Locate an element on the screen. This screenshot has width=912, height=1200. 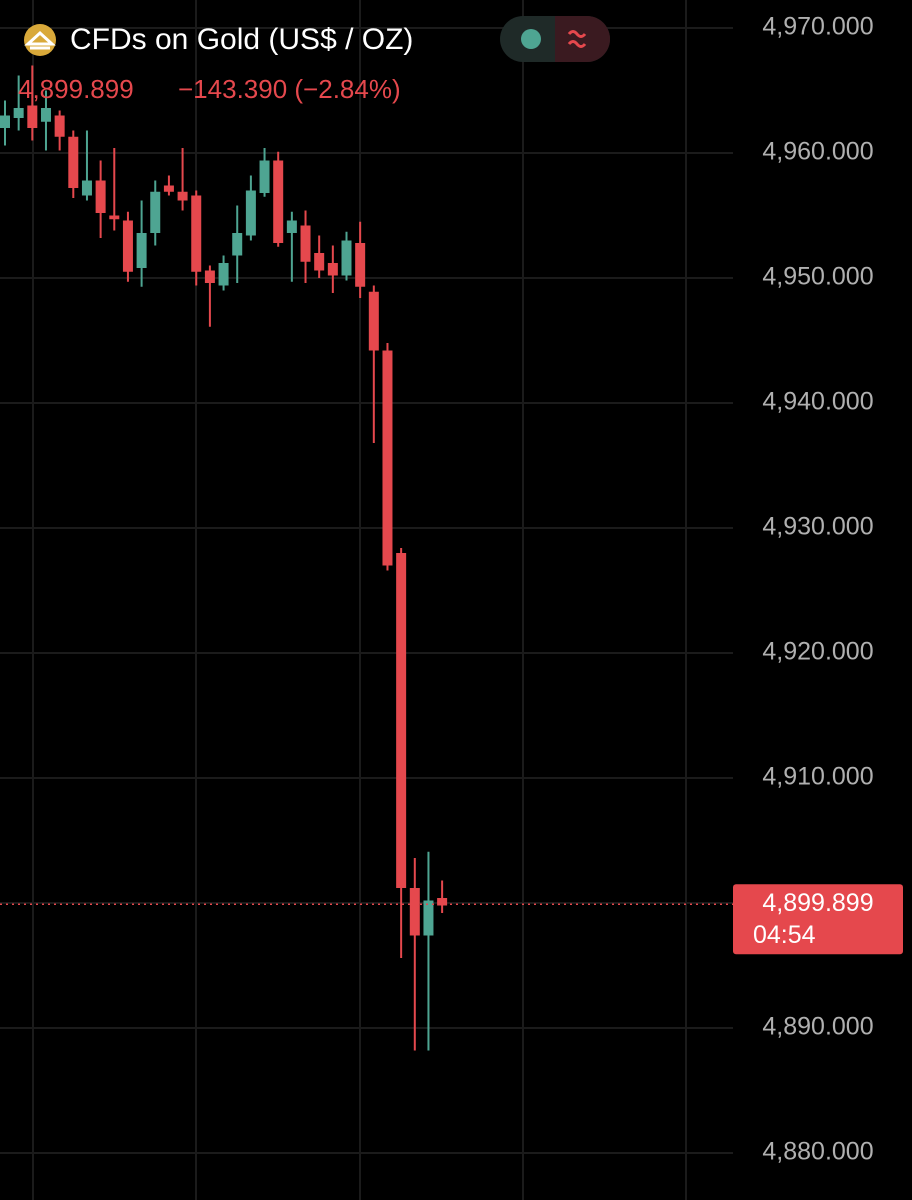
price-label: 4,899.899 is located at coordinates (76, 89).